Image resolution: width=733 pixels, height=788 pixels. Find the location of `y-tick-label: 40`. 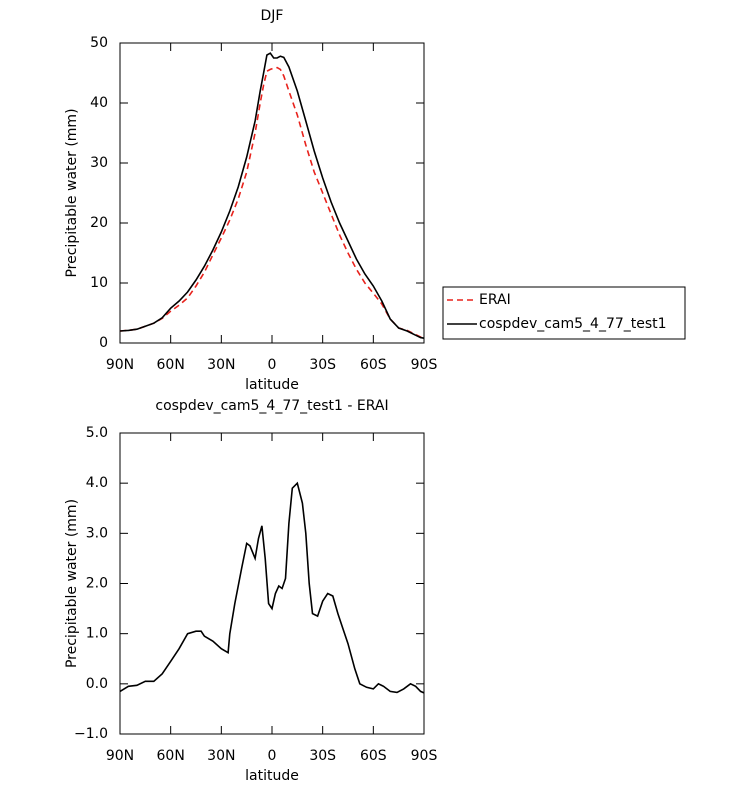

y-tick-label: 40 is located at coordinates (99, 103).